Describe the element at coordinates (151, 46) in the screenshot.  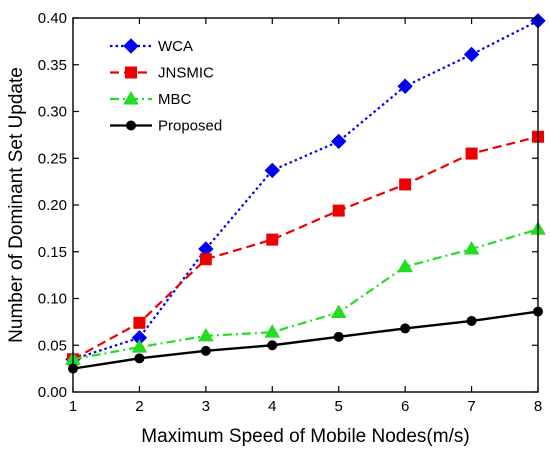
I see `legend-entry: WCA` at that location.